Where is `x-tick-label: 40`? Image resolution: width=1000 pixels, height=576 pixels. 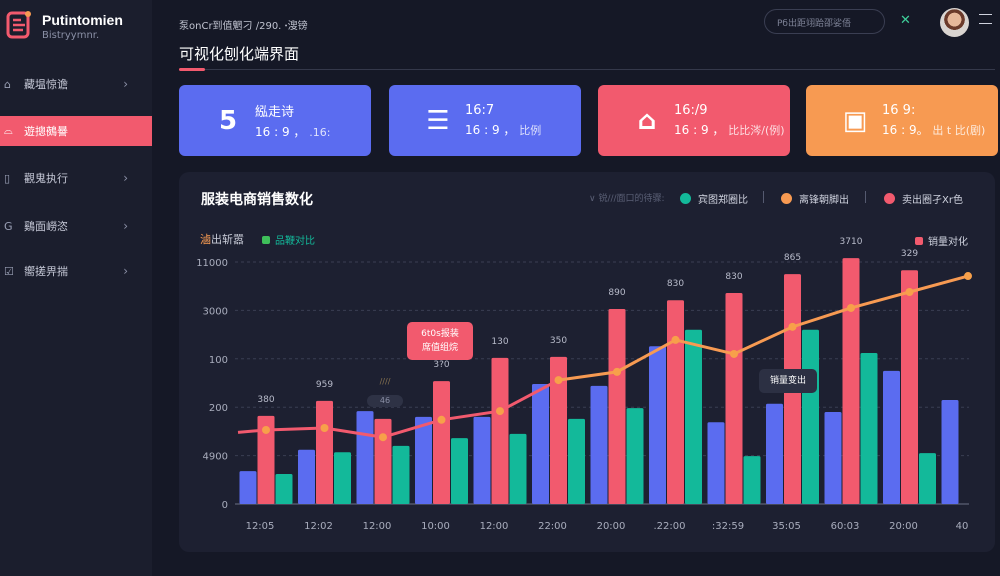
x-tick-label: 40 is located at coordinates (962, 526).